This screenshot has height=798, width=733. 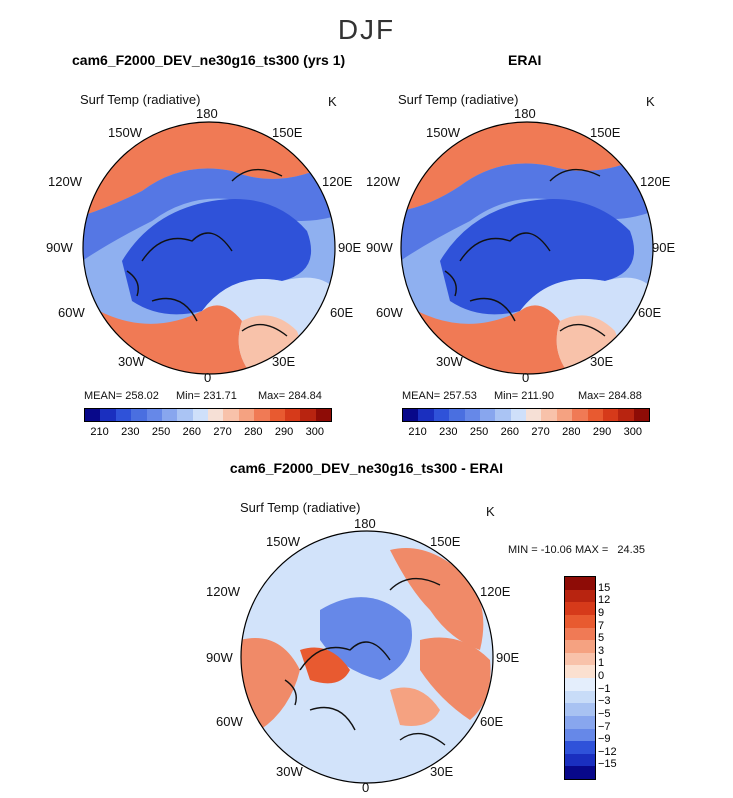 I want to click on obs-colorbar, so click(x=526, y=415).